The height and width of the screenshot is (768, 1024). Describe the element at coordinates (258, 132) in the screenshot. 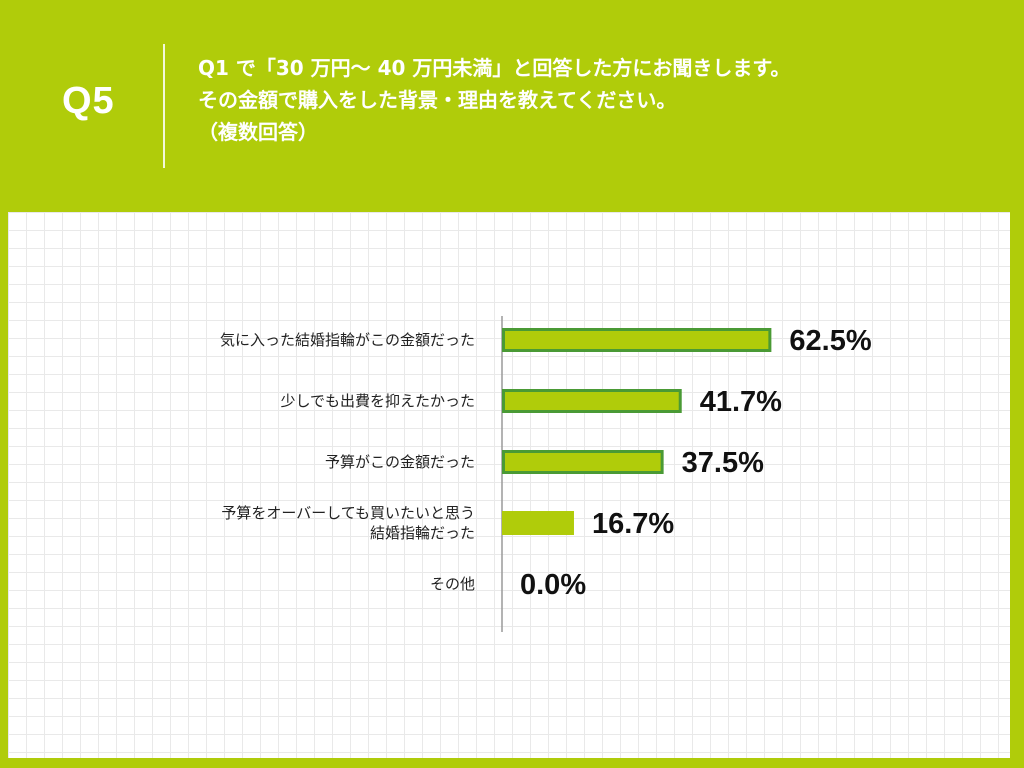

I see `question-line-3: （複数回答）` at that location.